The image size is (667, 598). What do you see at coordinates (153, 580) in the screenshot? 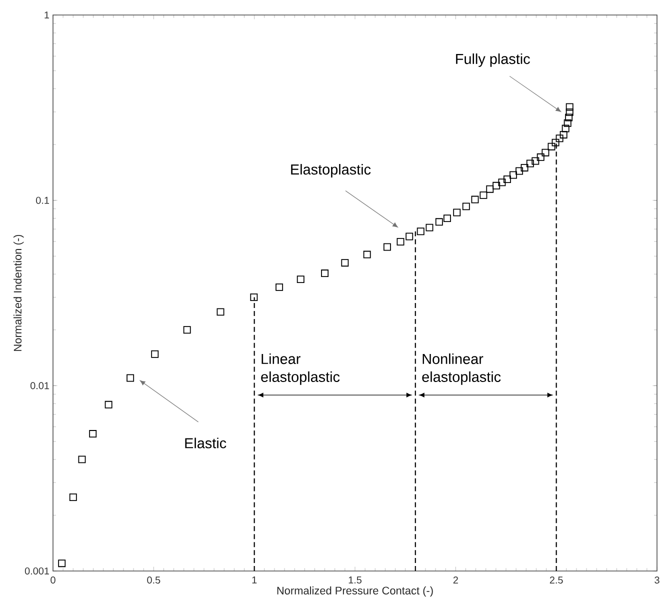
I see `x-tick-label: 0.5` at bounding box center [153, 580].